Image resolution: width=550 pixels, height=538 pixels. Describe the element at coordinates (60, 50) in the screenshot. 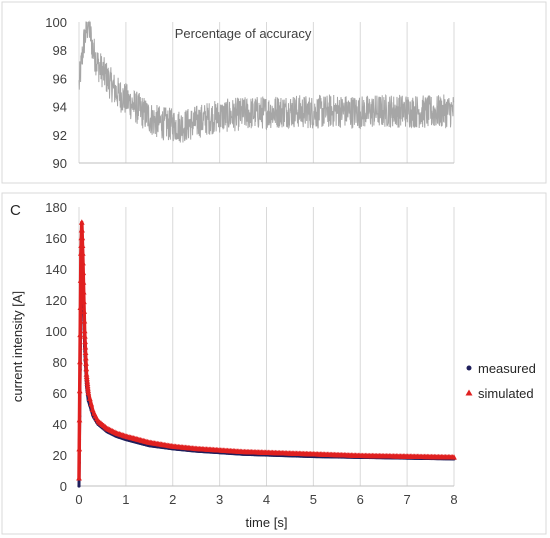

I see `accuracy-y-tick-label: 98` at that location.